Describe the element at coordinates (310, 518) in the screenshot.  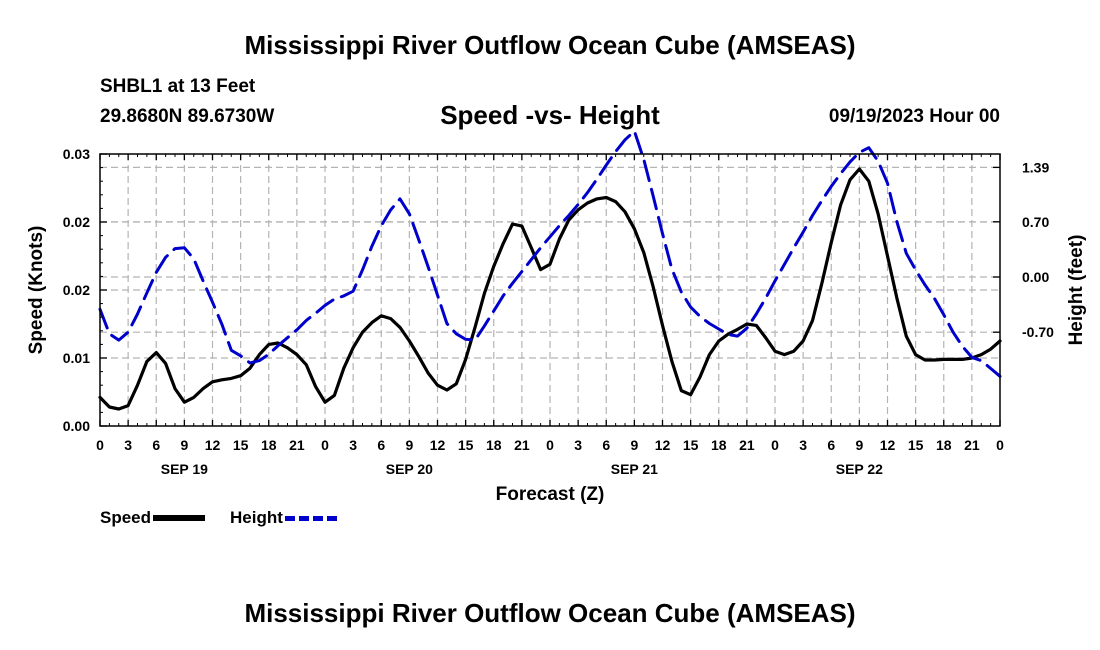
I see `legend-height-swatch` at that location.